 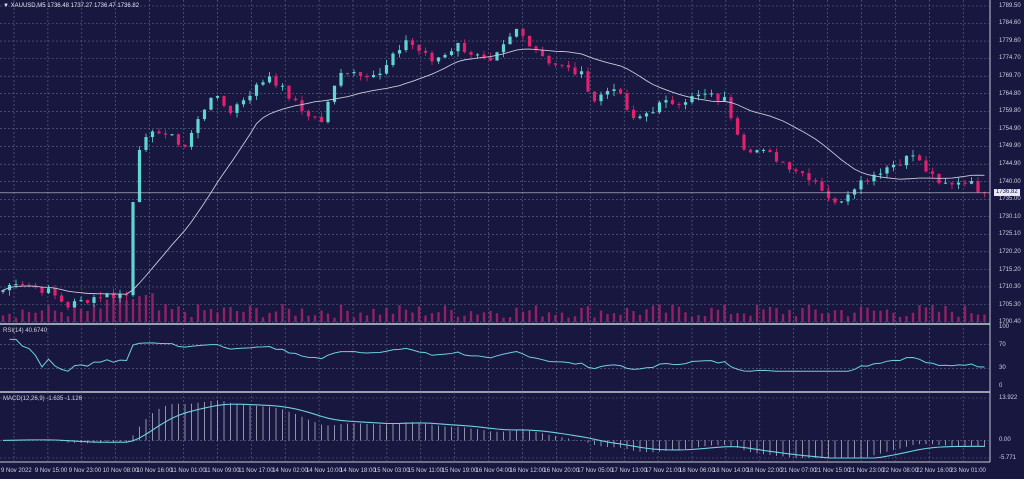 I want to click on time-axis-label: 11 Nov 17:00, so click(x=256, y=471).